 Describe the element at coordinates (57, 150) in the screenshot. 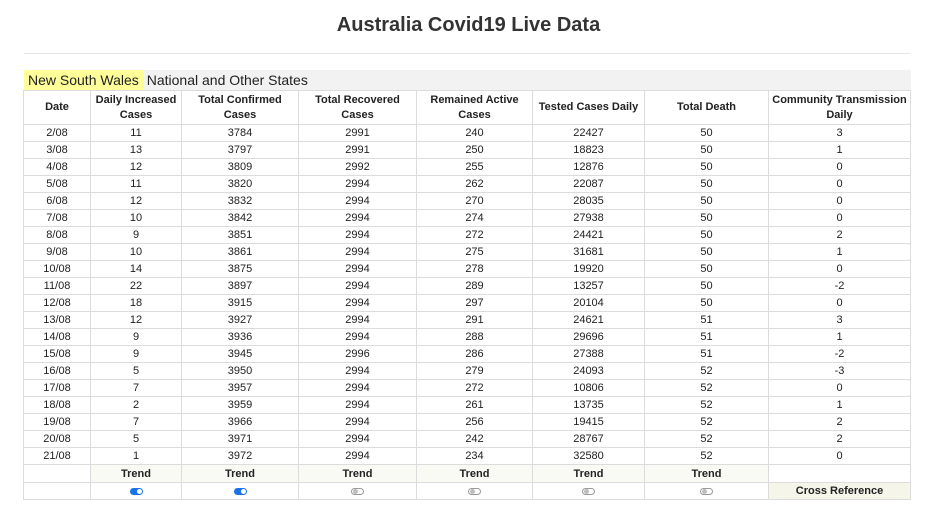

I see `cell-date: 3/08` at that location.